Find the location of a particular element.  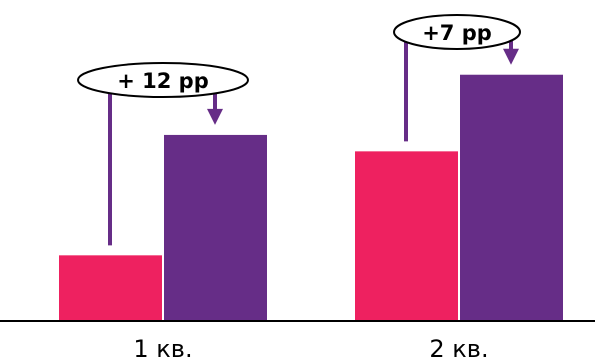

x-tick-label: 2 кв. is located at coordinates (458, 348).